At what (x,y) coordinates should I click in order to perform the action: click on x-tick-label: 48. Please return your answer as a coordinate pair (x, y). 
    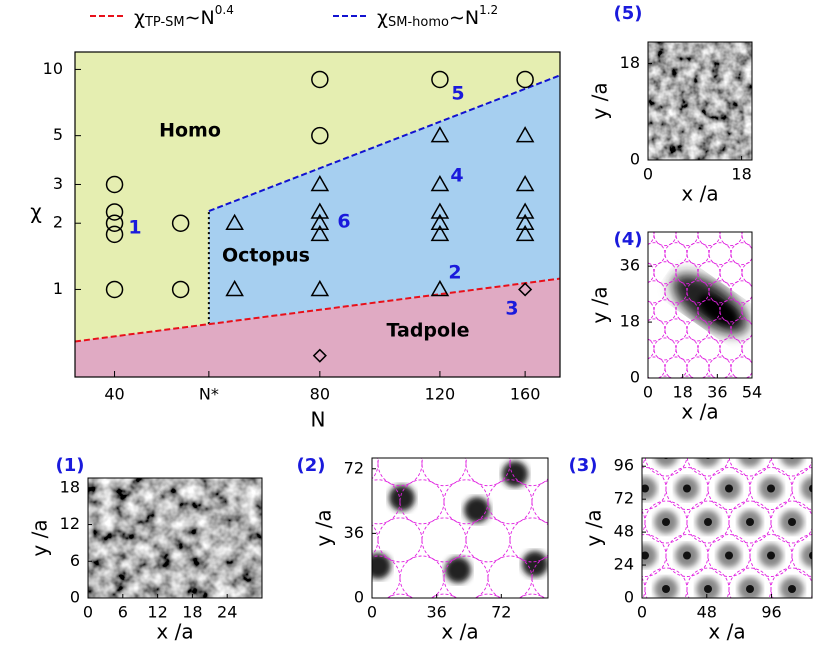
    Looking at the image, I should click on (707, 612).